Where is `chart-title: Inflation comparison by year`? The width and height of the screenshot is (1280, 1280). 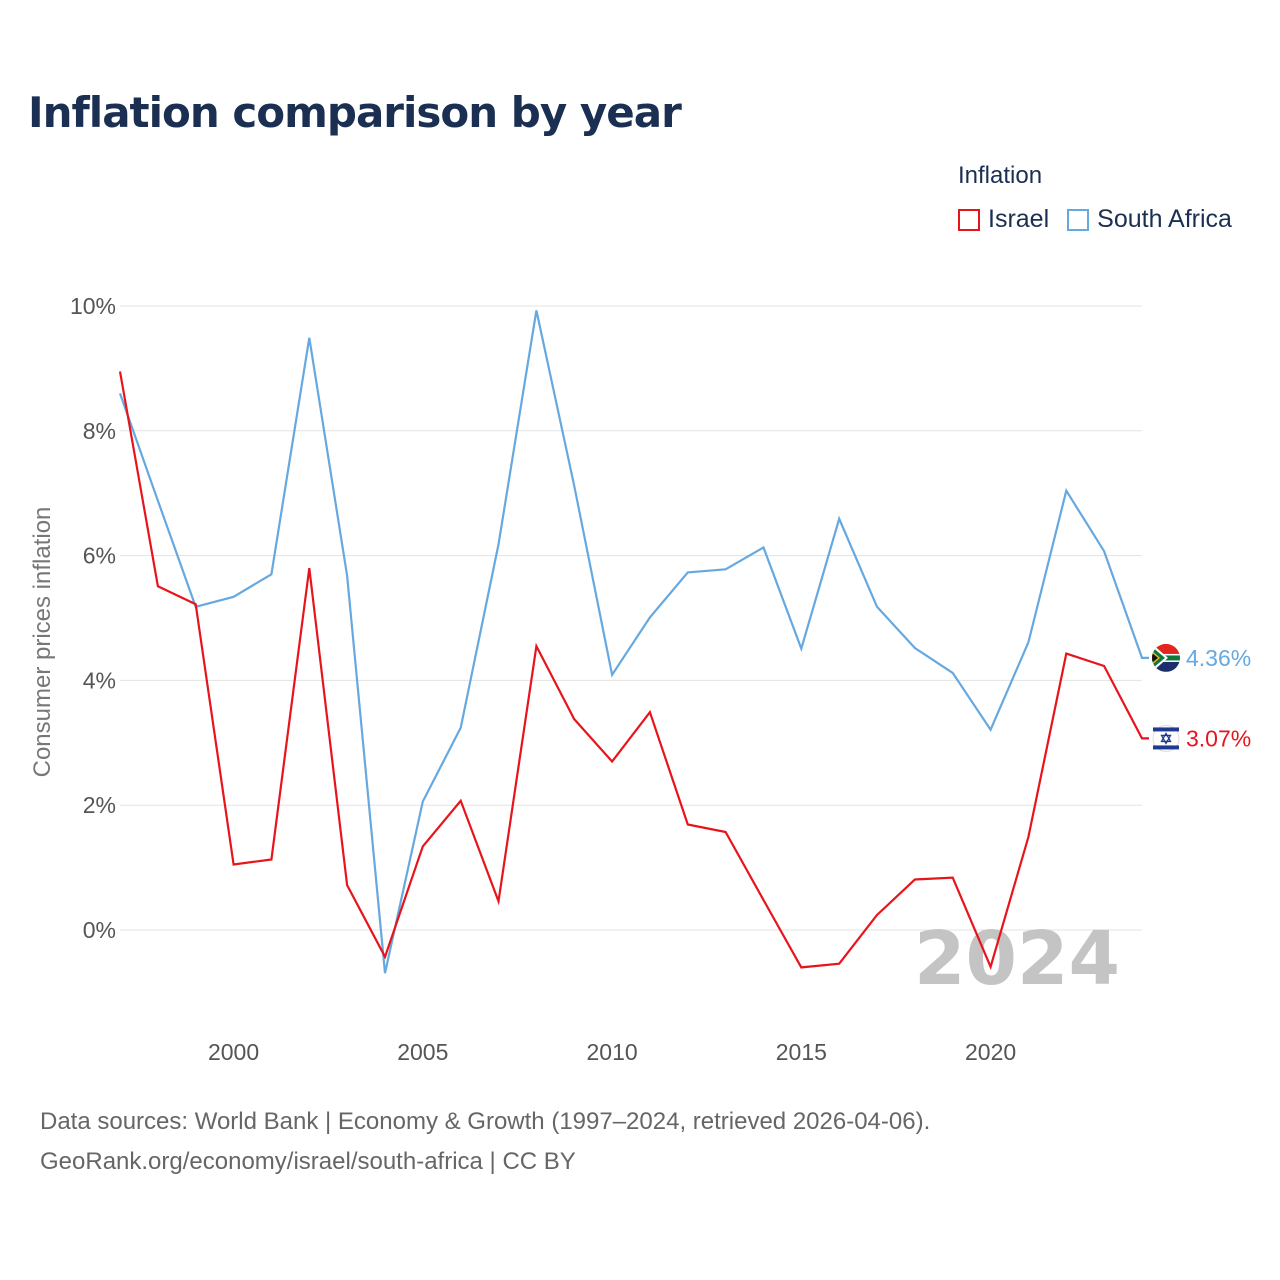
chart-title: Inflation comparison by year is located at coordinates (355, 112).